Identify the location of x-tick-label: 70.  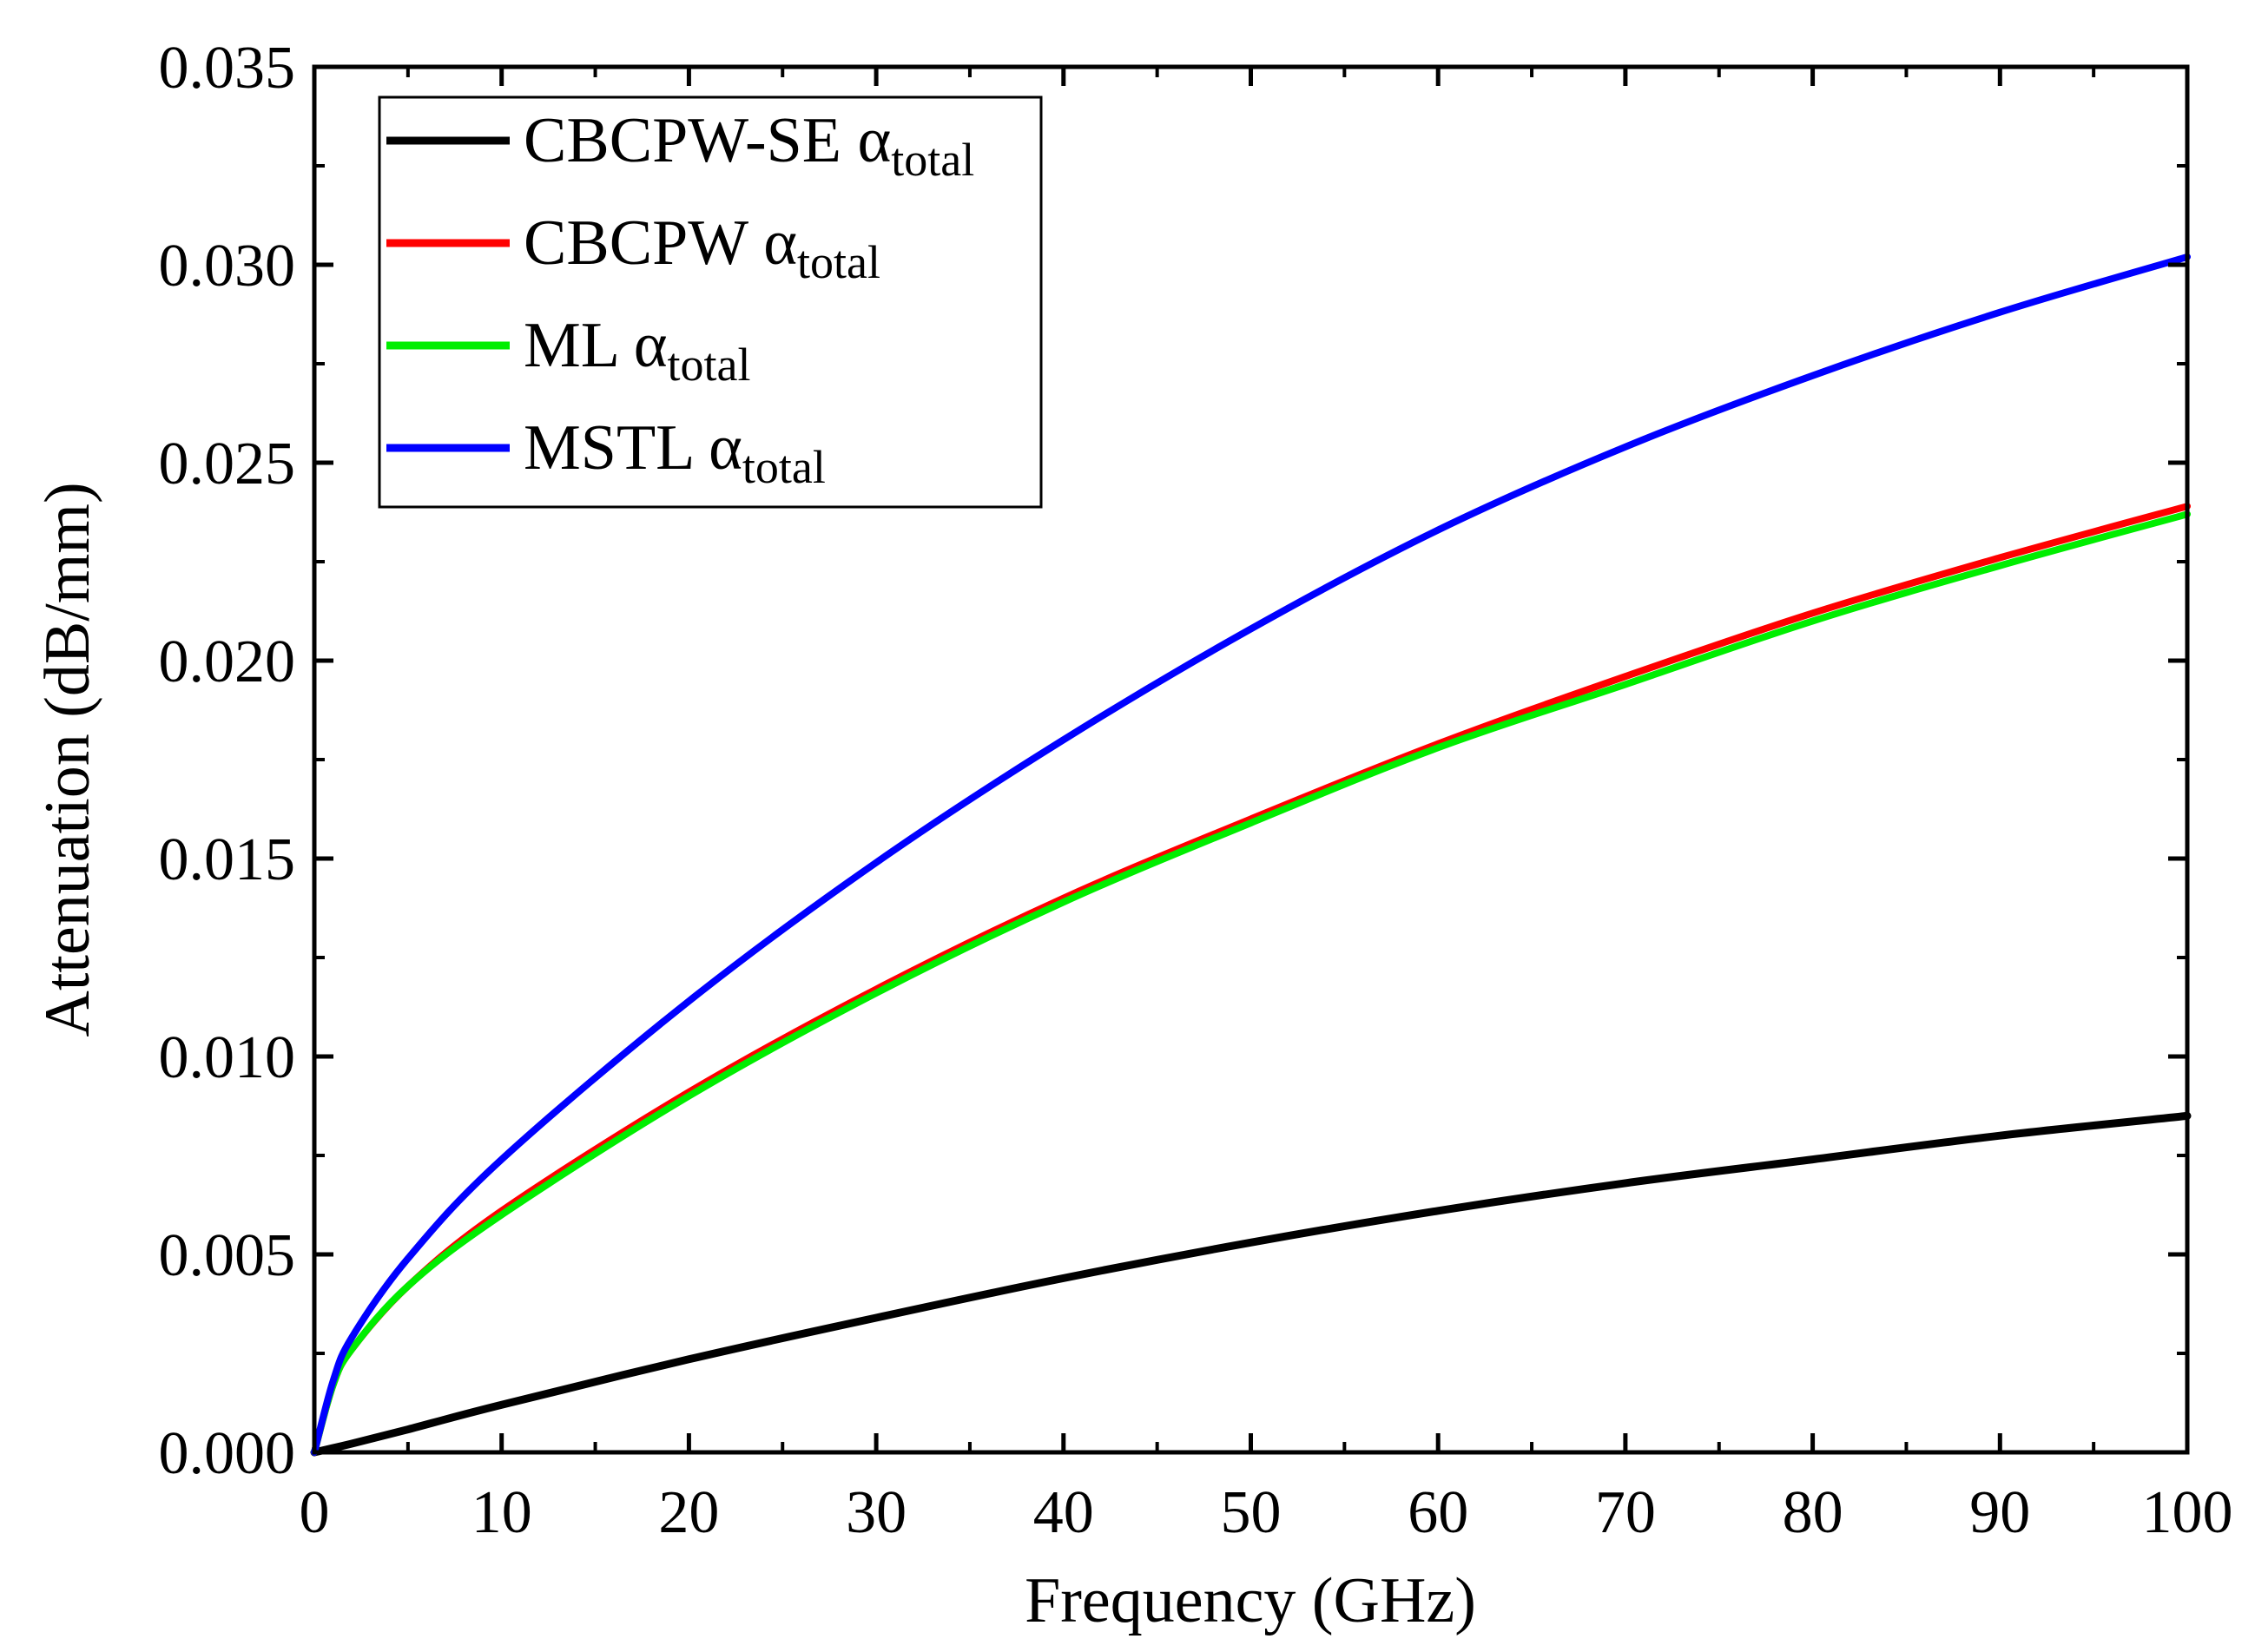
(1625, 1512).